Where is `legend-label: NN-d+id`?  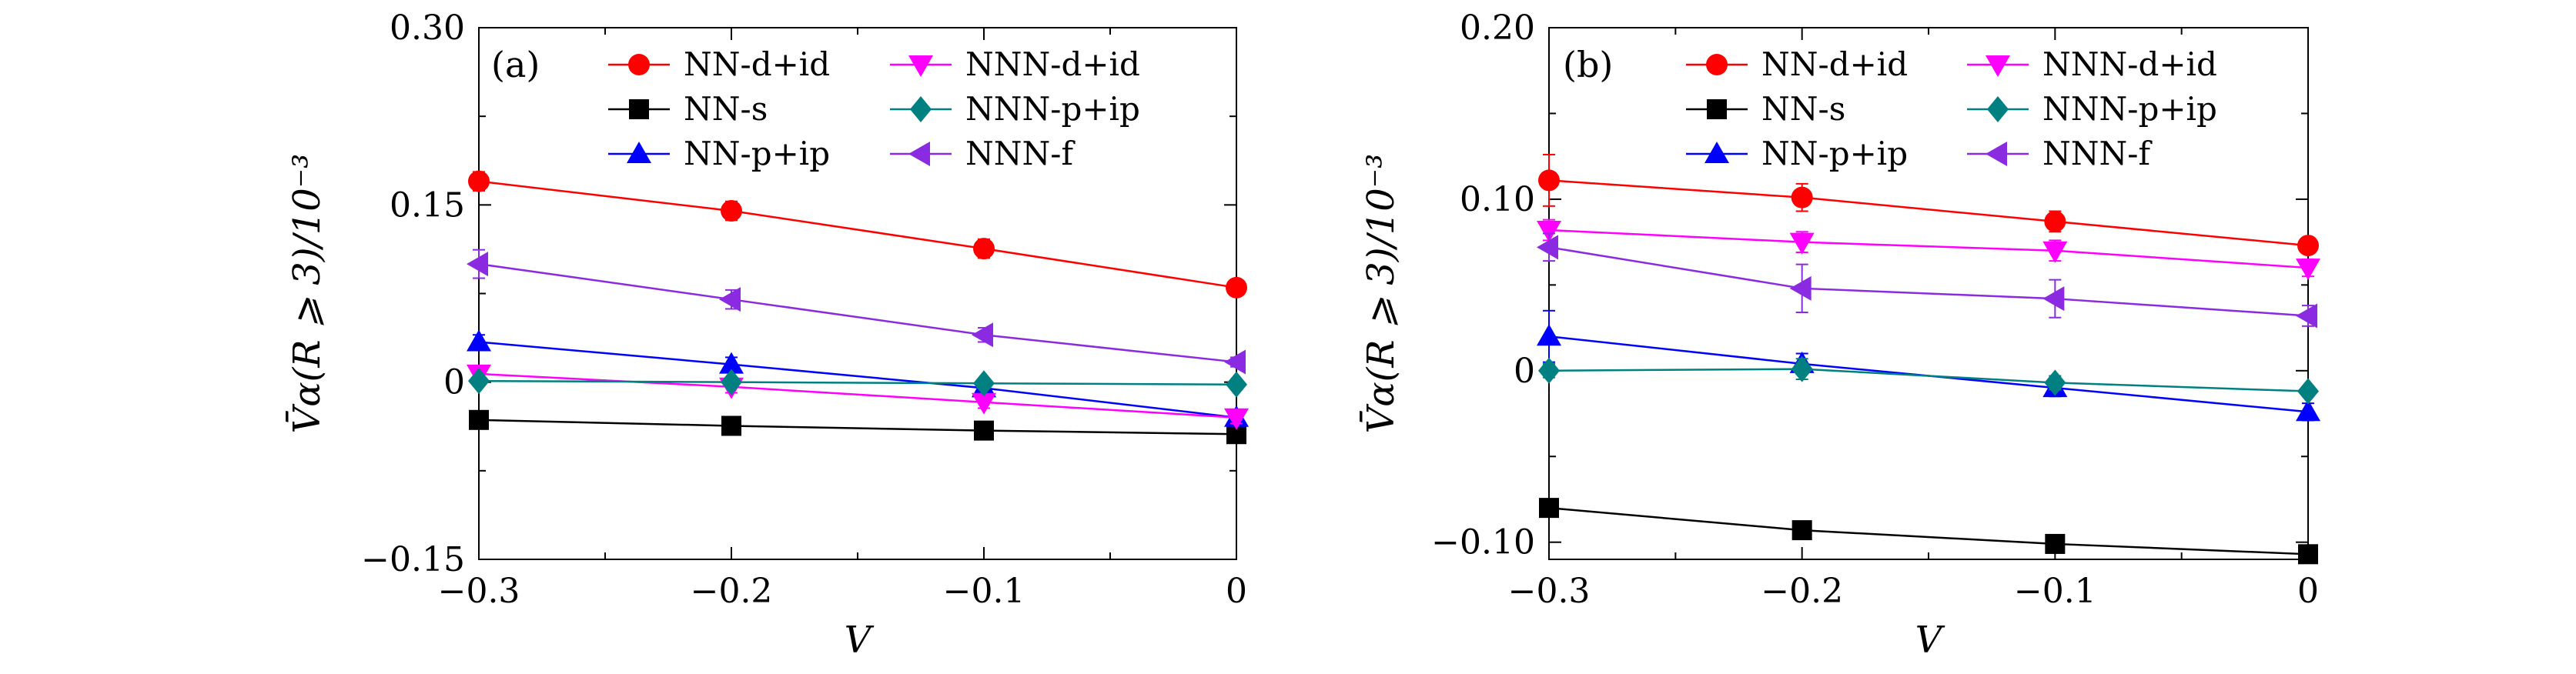 legend-label: NN-d+id is located at coordinates (1835, 64).